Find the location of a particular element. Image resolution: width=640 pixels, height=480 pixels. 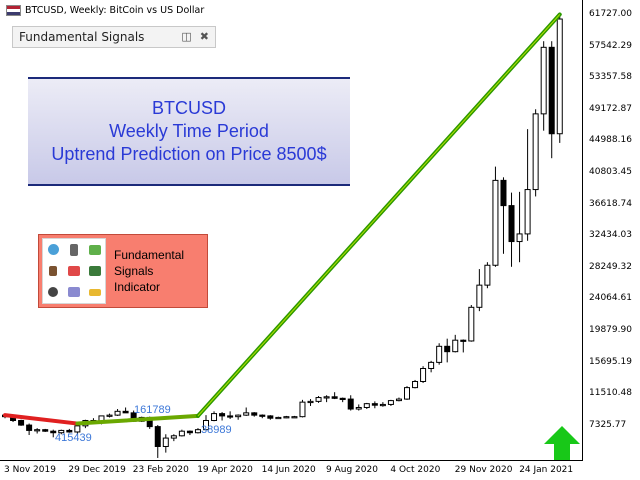

time-axis-label: 3 Nov 2019 is located at coordinates (30, 470).